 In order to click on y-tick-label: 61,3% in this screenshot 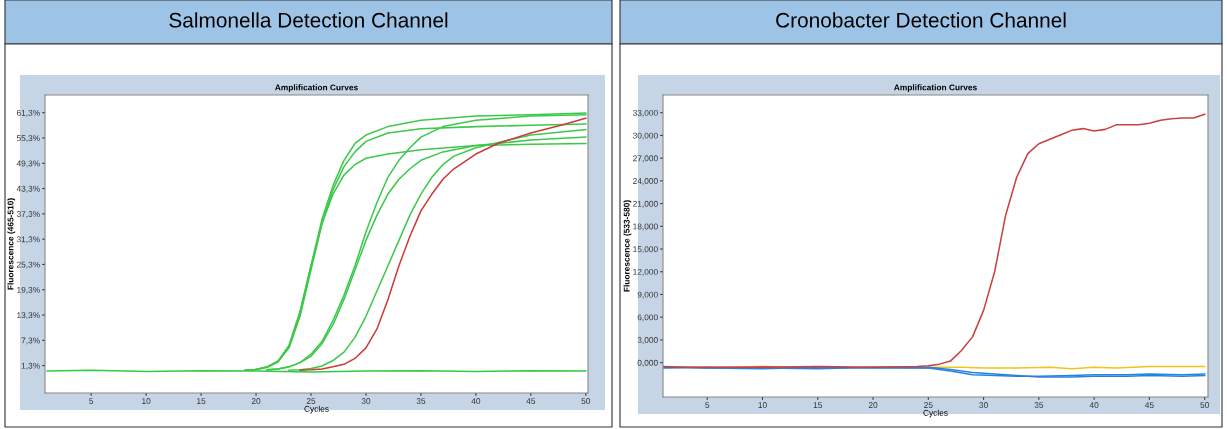, I will do `click(28, 113)`.